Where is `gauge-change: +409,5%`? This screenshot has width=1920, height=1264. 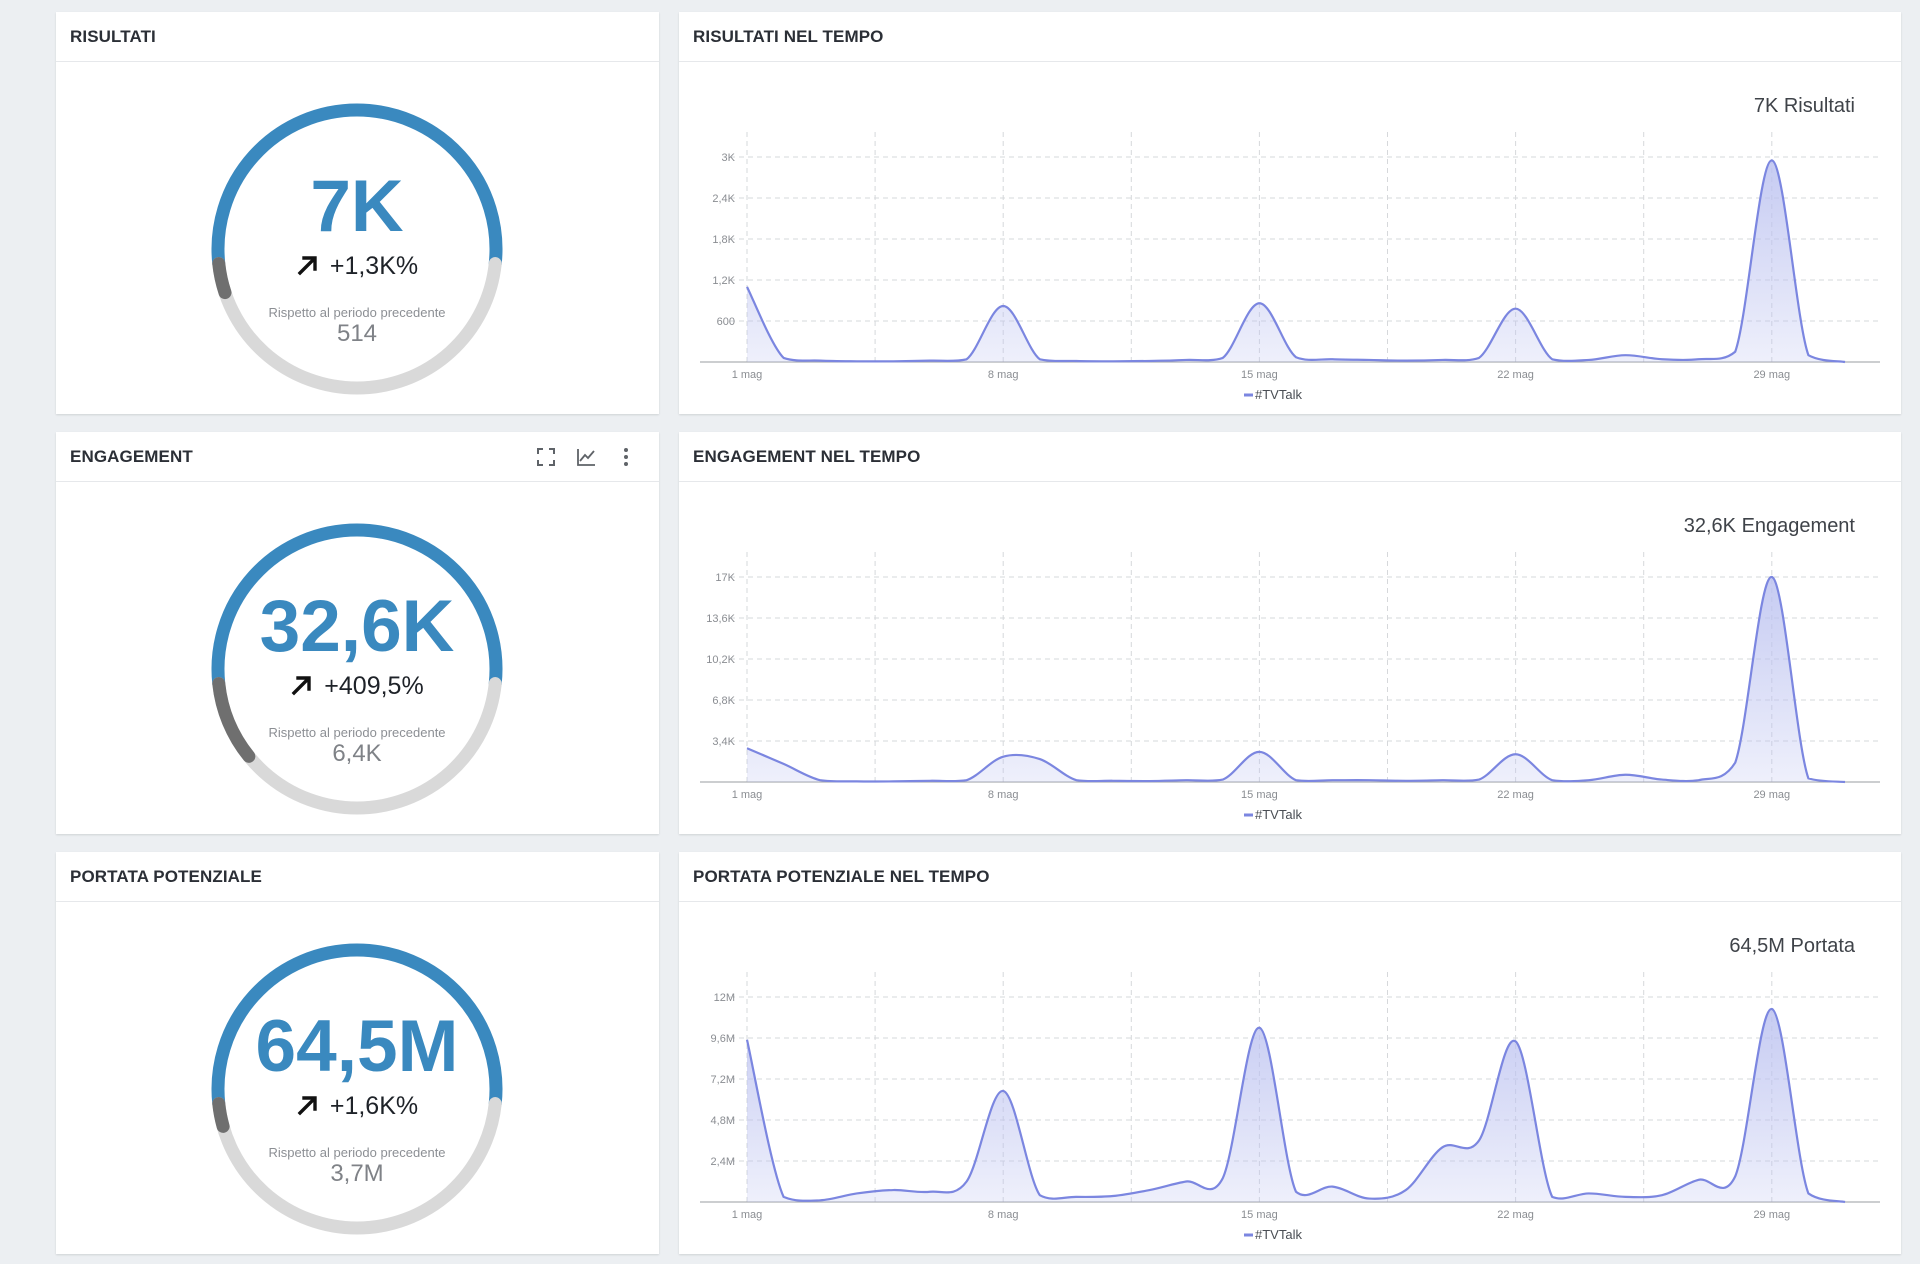
gauge-change: +409,5% is located at coordinates (357, 686).